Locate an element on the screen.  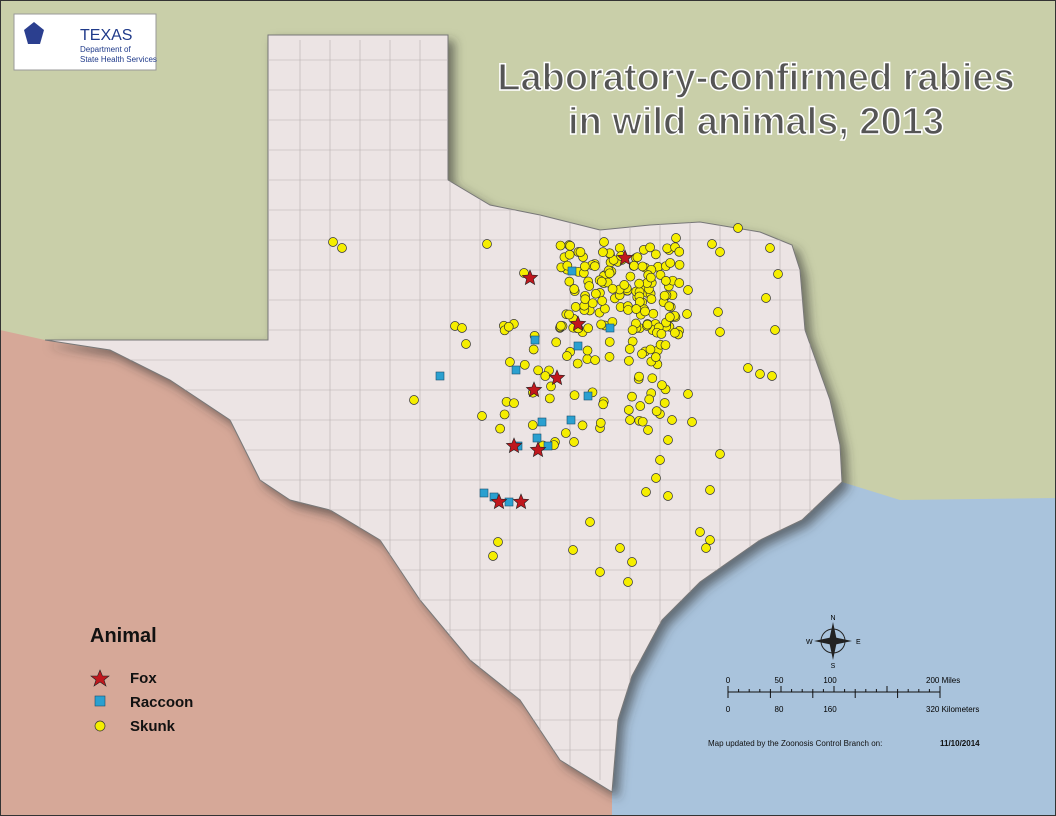
legend-fox is located at coordinates (100, 678).